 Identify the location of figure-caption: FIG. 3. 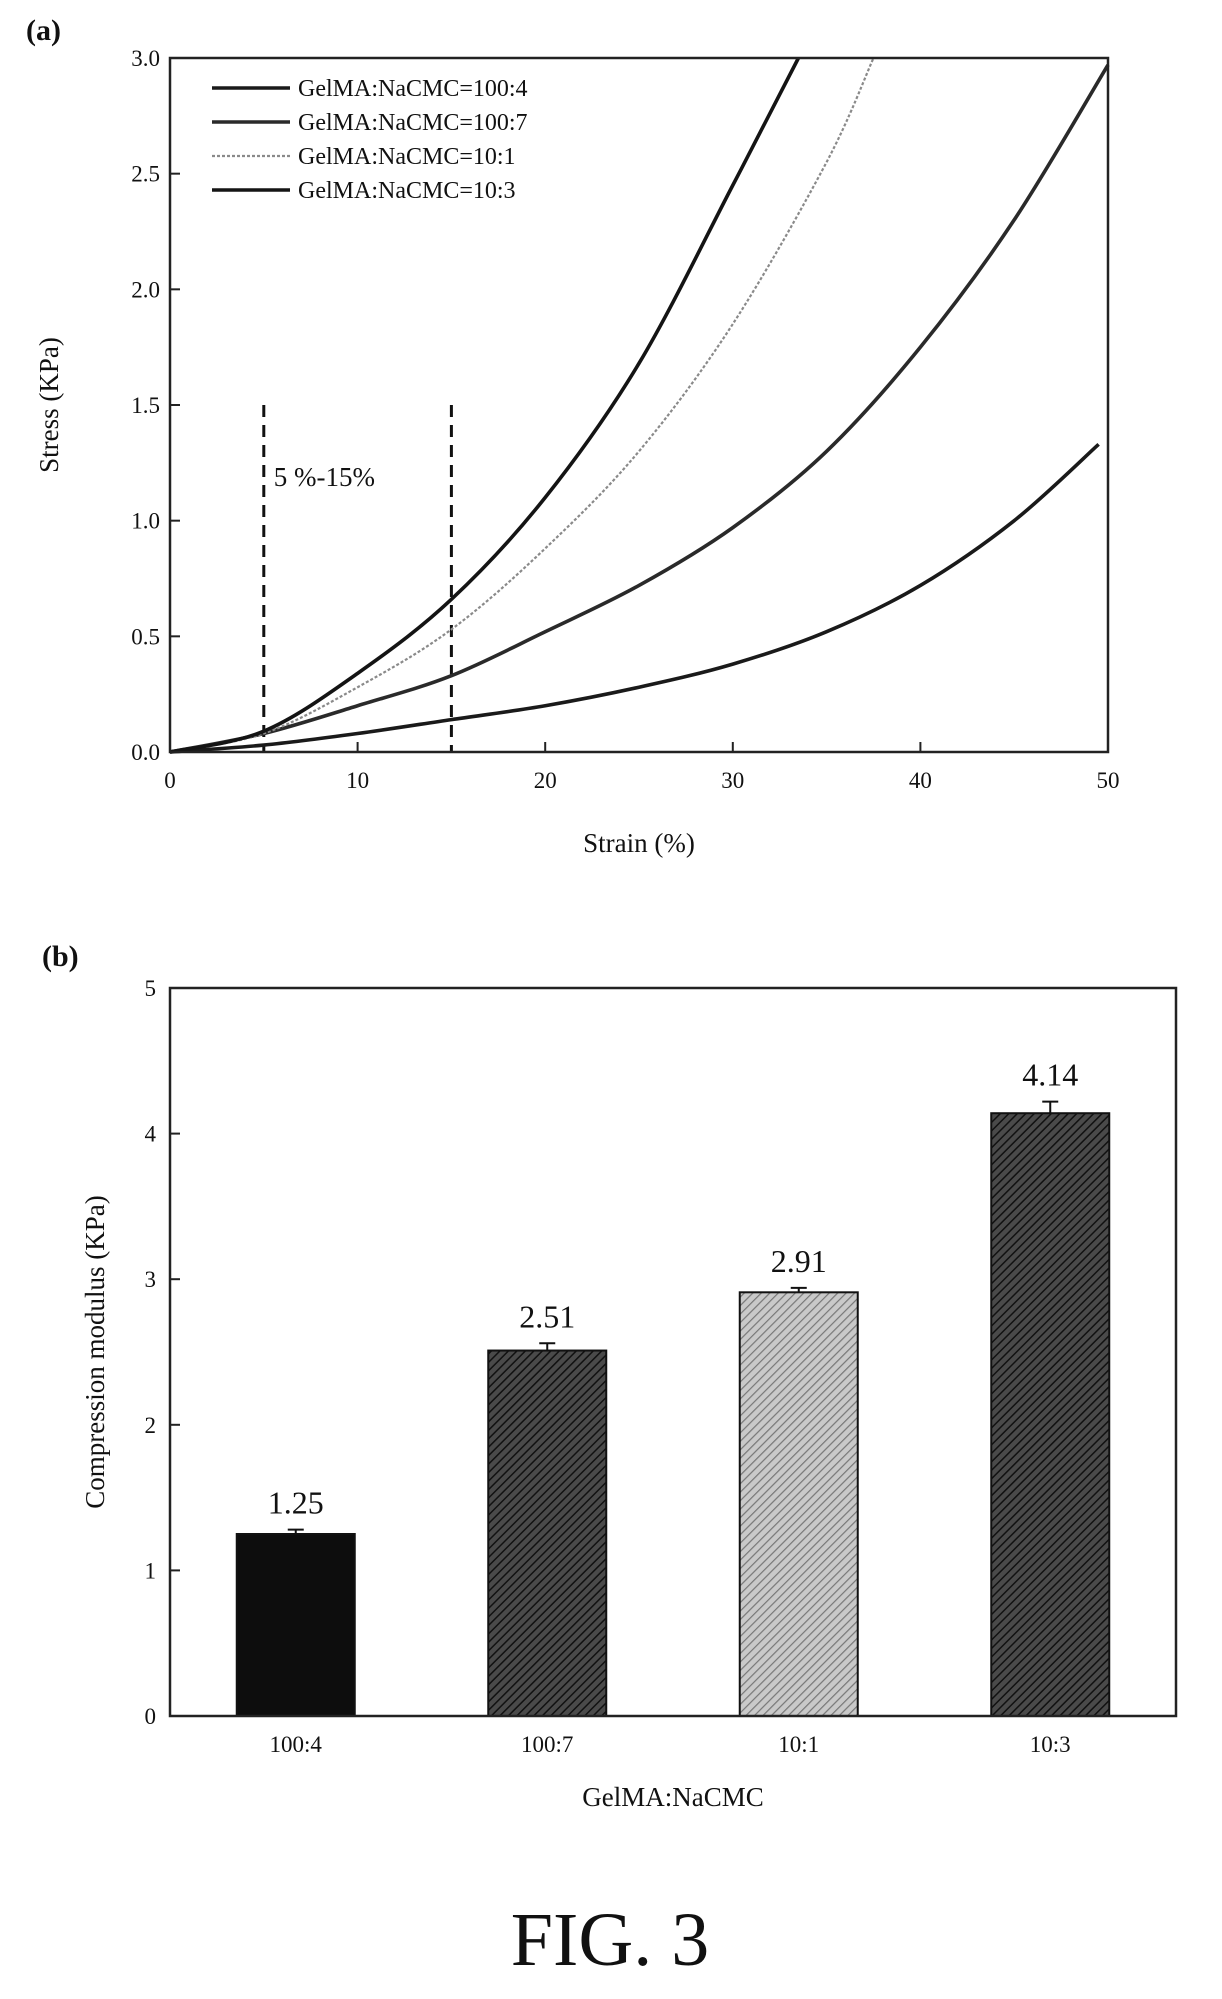
(610, 1940).